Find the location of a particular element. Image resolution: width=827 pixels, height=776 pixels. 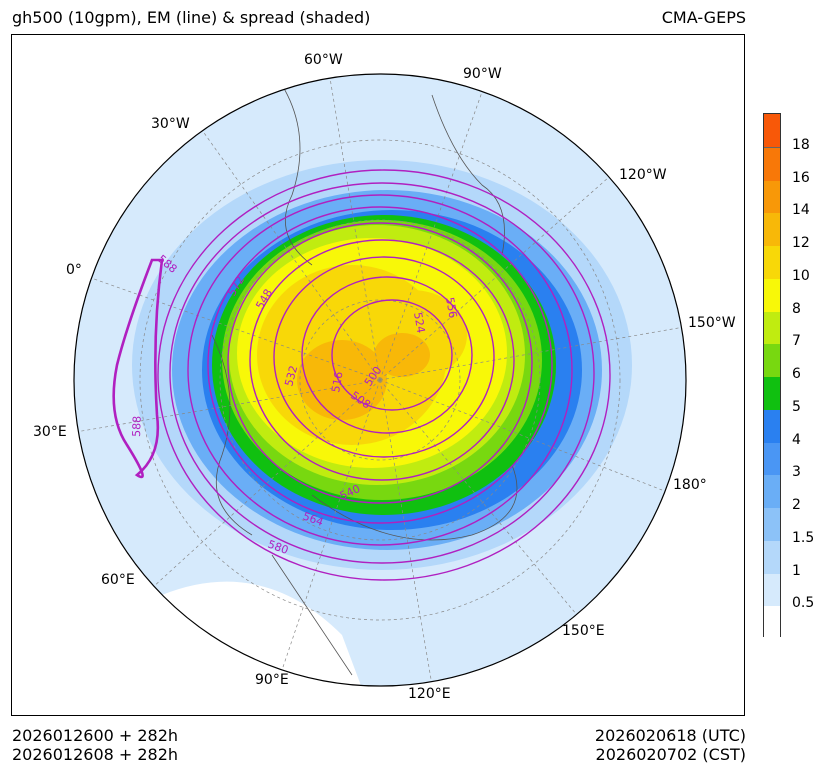

lon-label: 90°E is located at coordinates (272, 680).